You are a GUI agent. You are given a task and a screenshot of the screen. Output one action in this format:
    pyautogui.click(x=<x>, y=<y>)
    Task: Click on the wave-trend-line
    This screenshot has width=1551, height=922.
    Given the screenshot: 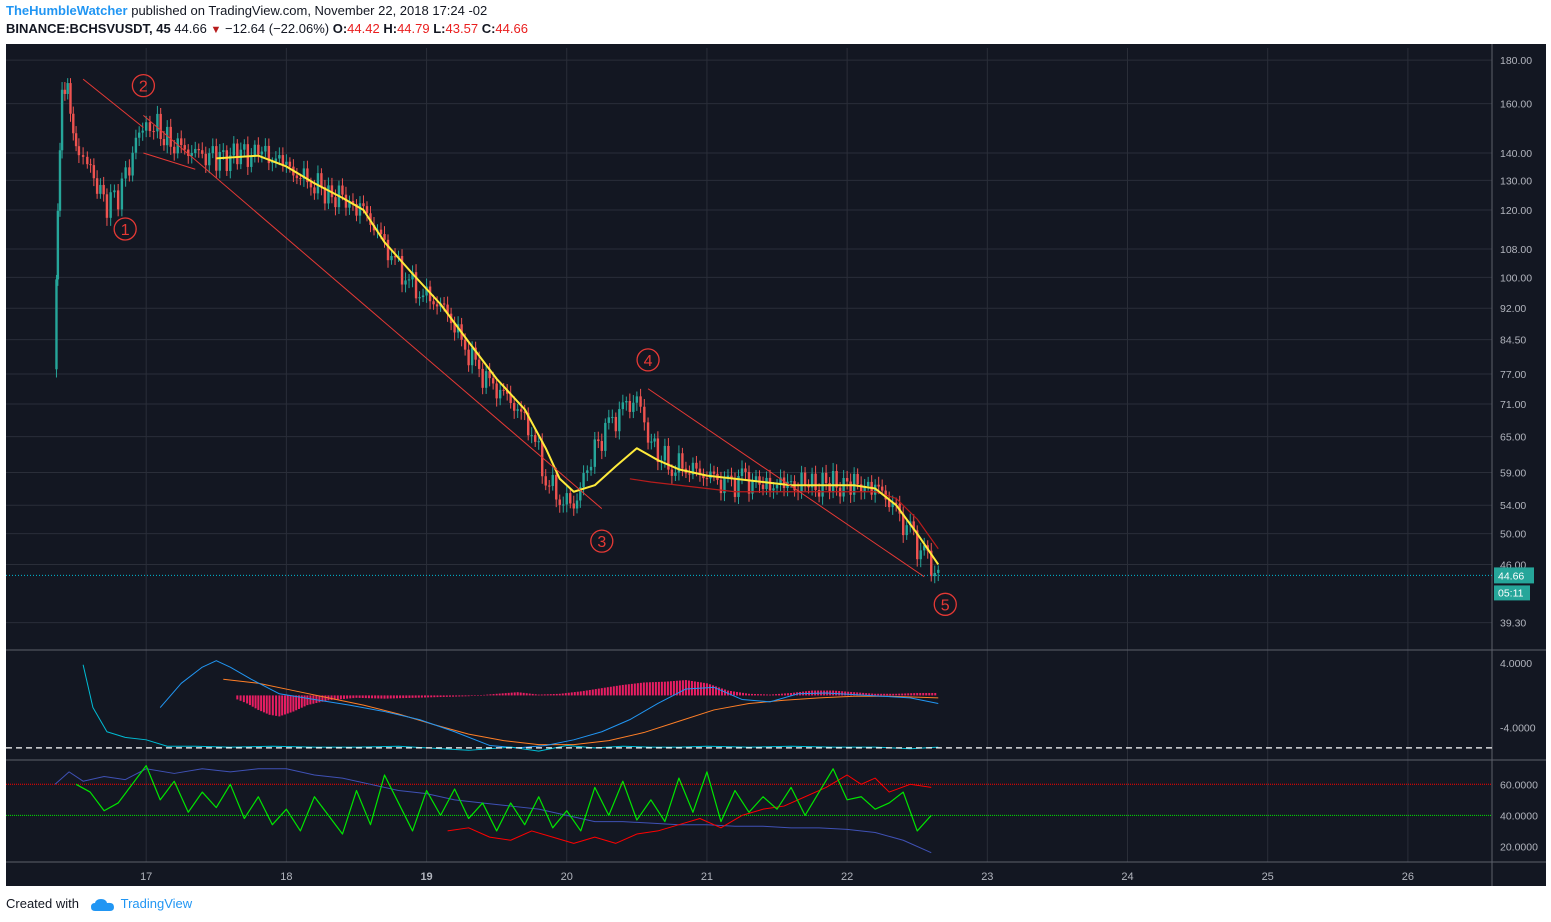 What is the action you would take?
    pyautogui.click(x=786, y=483)
    